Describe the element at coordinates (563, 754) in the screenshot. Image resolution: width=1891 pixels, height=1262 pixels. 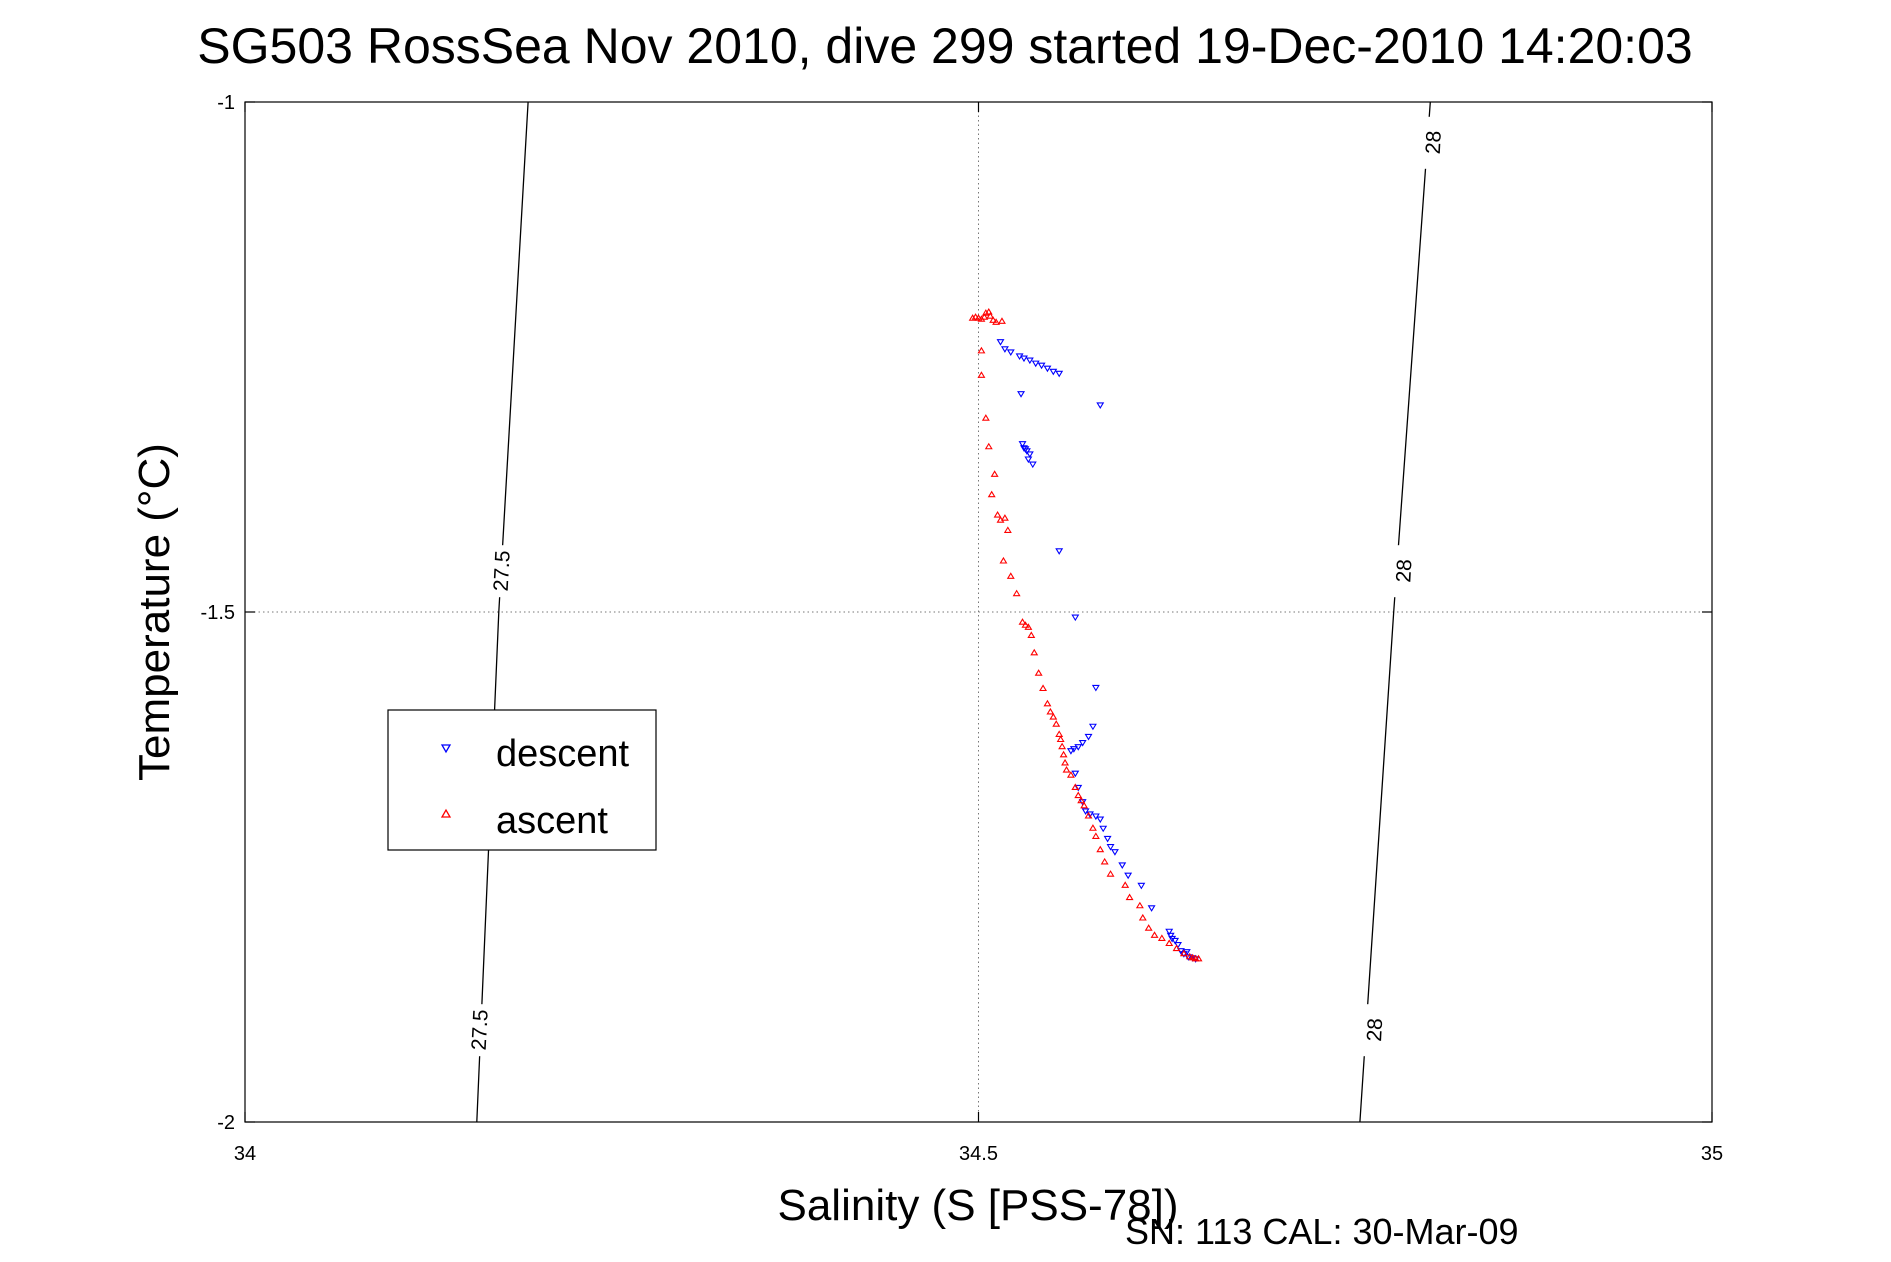
I see `legend-descent-label: descent` at that location.